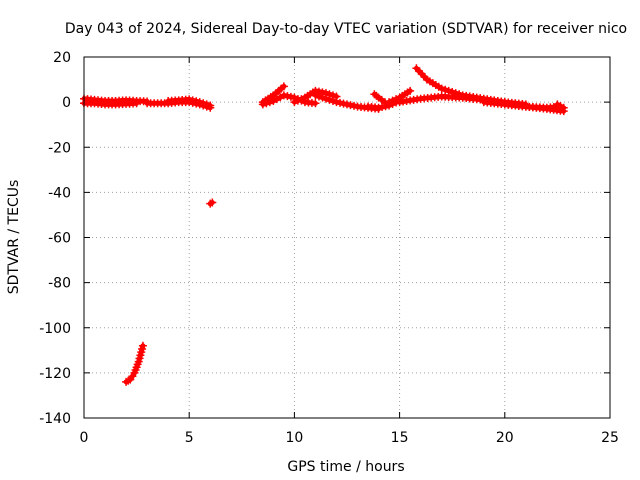 The width and height of the screenshot is (640, 480). I want to click on y-tick-label: -100, so click(55, 329).